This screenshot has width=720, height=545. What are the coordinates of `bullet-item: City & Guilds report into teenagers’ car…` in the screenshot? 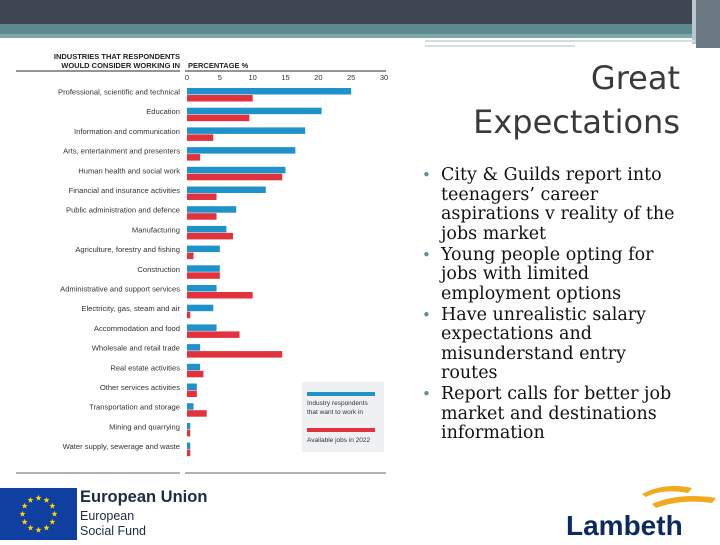 It's located at (552, 204).